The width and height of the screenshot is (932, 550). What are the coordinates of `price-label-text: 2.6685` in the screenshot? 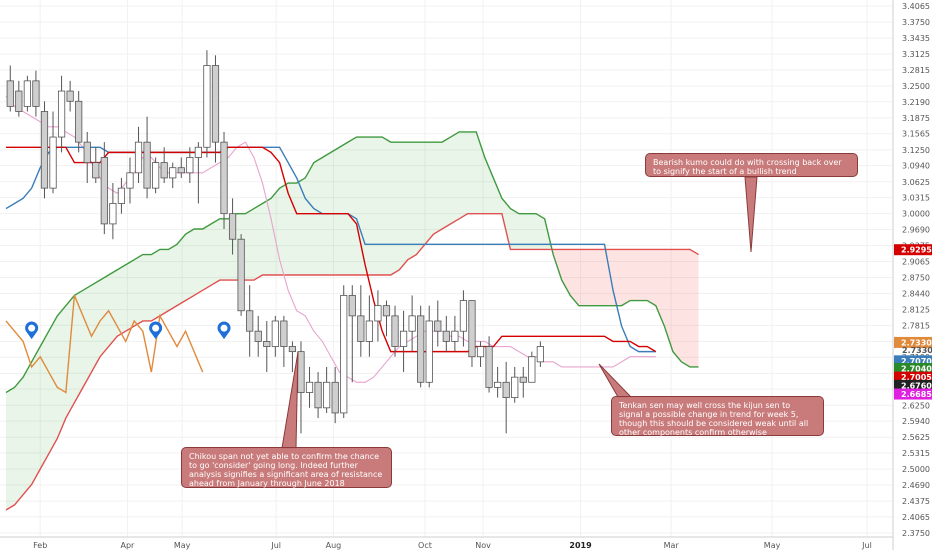 It's located at (916, 394).